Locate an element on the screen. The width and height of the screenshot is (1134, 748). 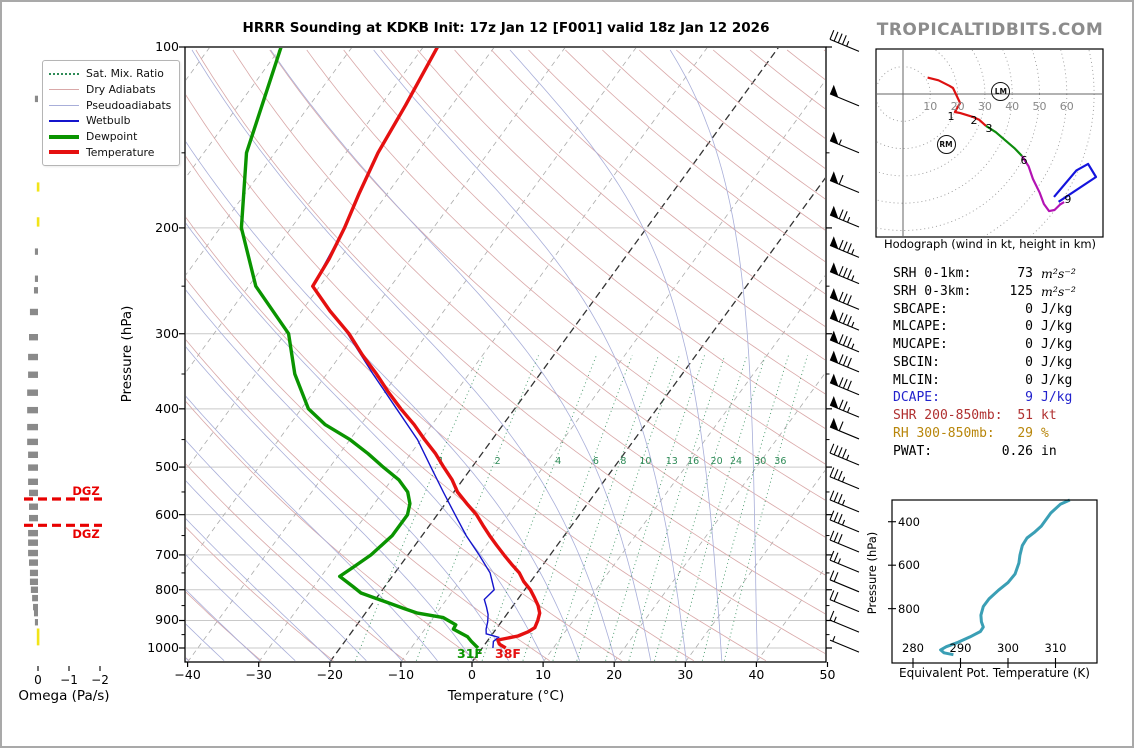
stat-unit: m²s⁻² is located at coordinates (1058, 273).